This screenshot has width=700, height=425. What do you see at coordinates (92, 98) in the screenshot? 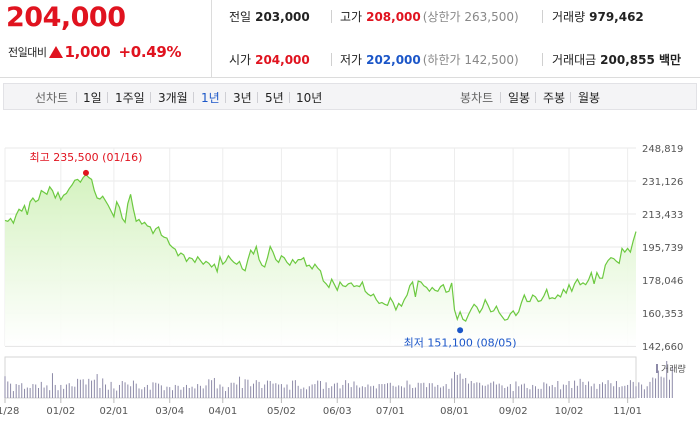
I see `period-1d: 1일` at bounding box center [92, 98].